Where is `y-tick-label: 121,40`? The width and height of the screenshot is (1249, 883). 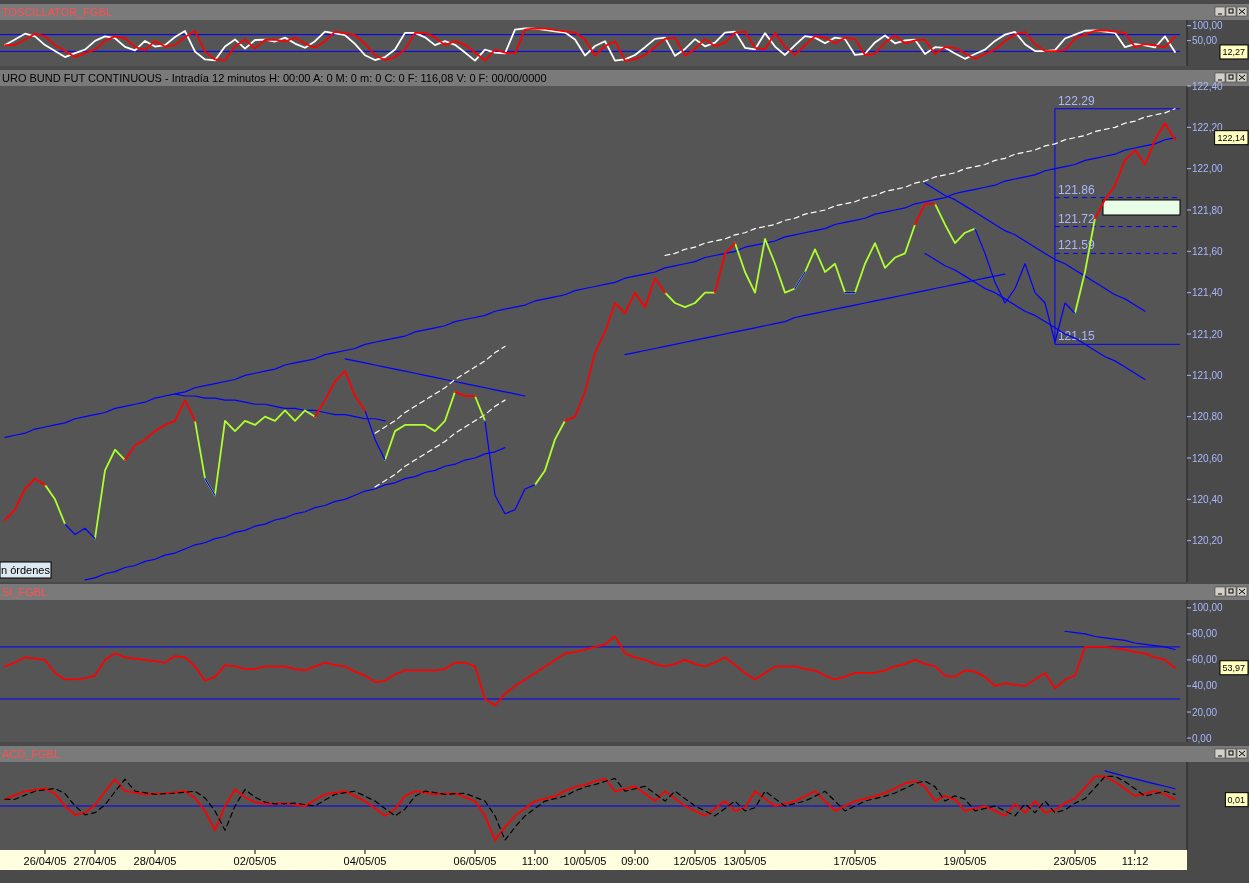
y-tick-label: 121,40 is located at coordinates (1208, 293).